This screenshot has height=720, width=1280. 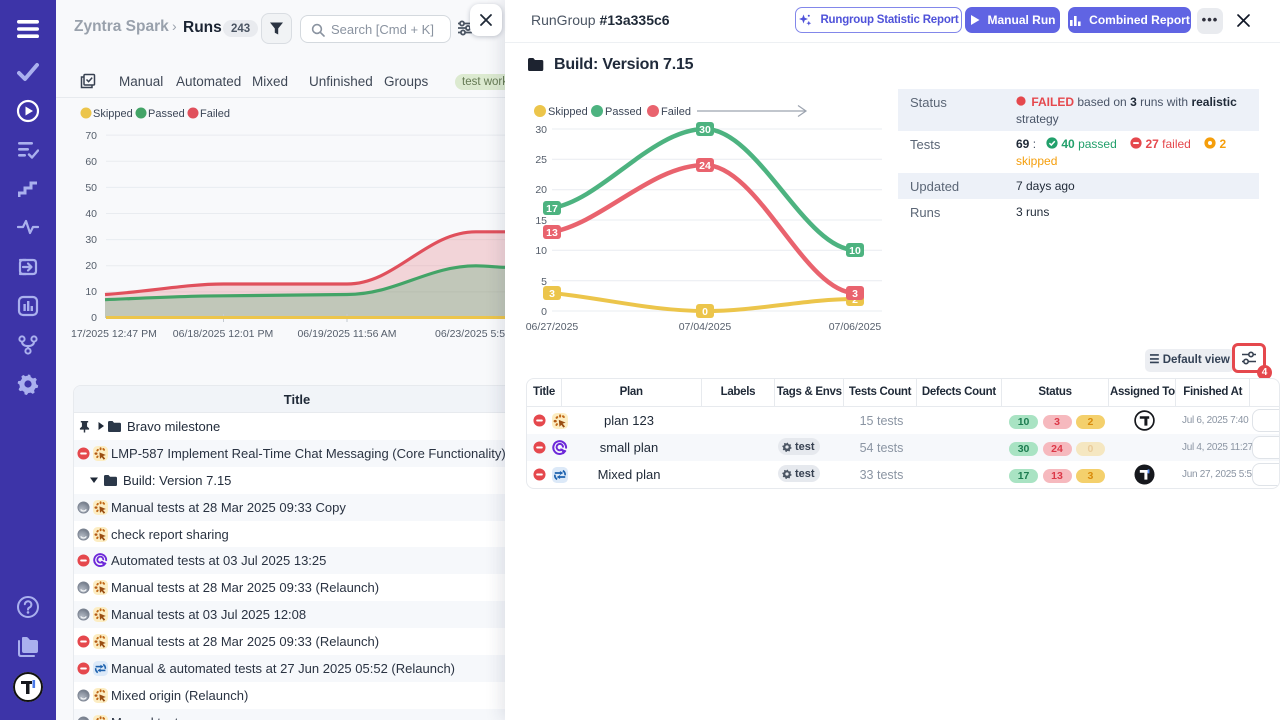 What do you see at coordinates (223, 334) in the screenshot?
I see `svg-text: 06/18/2025 12:01 PM` at bounding box center [223, 334].